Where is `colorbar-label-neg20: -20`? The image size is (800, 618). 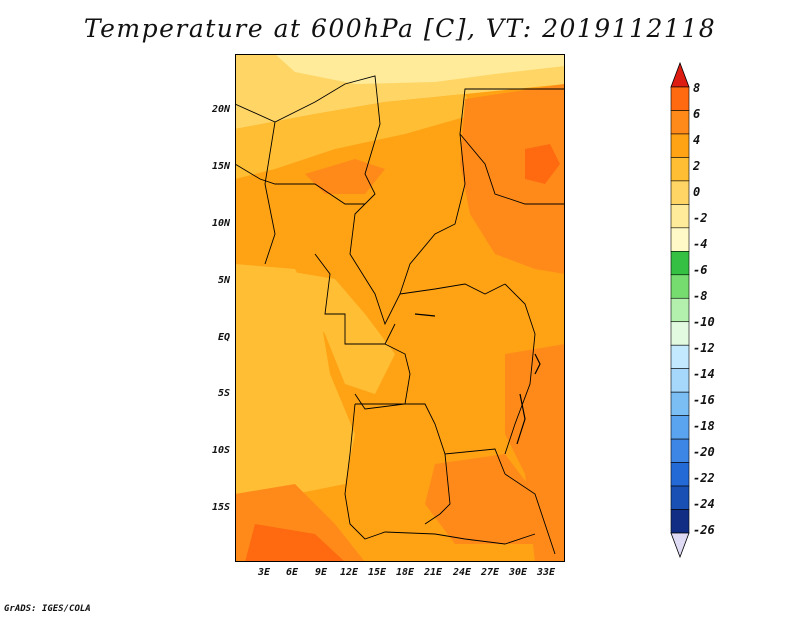
colorbar-label-neg20: -20 is located at coordinates (704, 452).